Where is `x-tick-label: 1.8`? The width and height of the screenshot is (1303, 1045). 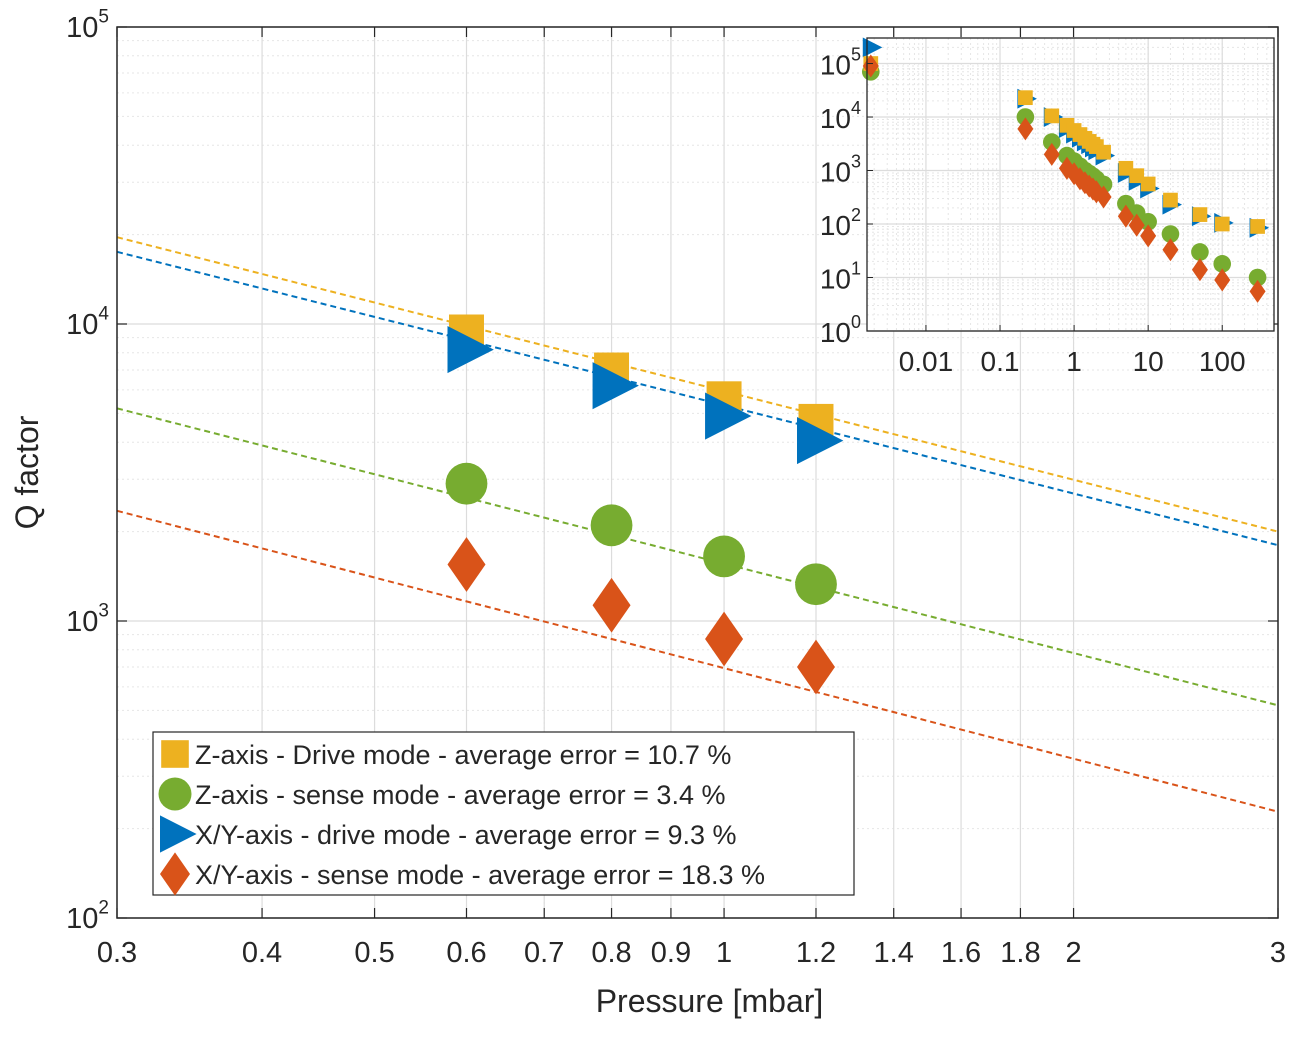 x-tick-label: 1.8 is located at coordinates (1020, 953).